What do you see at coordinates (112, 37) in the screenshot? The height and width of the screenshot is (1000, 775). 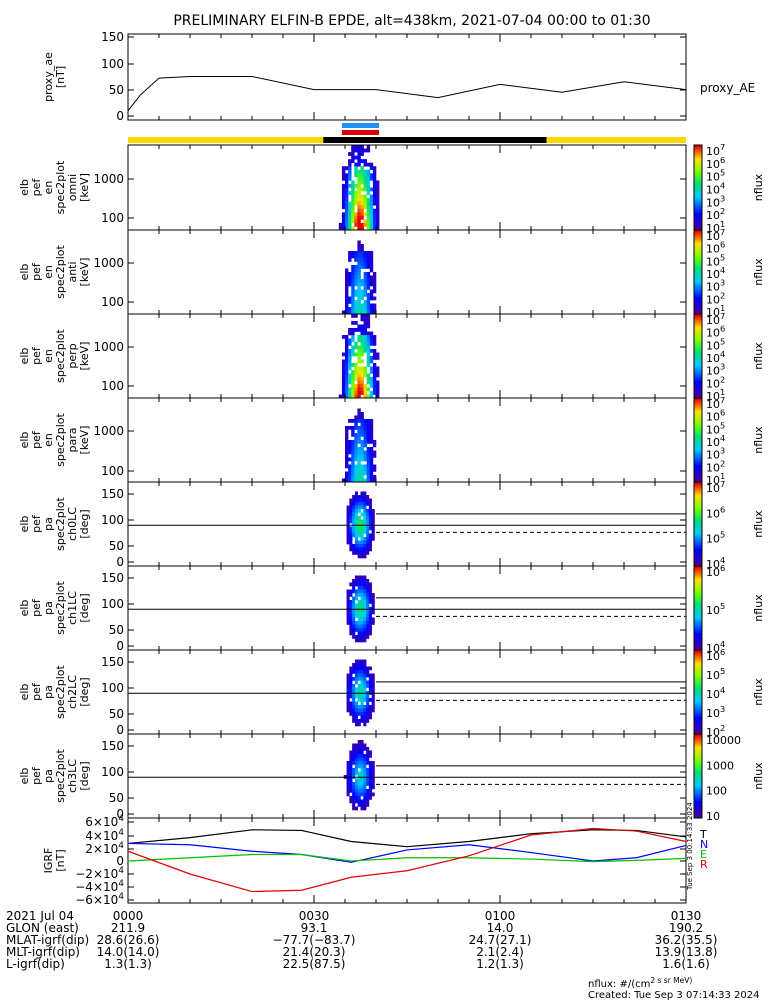 I see `y-tick-label: 150` at bounding box center [112, 37].